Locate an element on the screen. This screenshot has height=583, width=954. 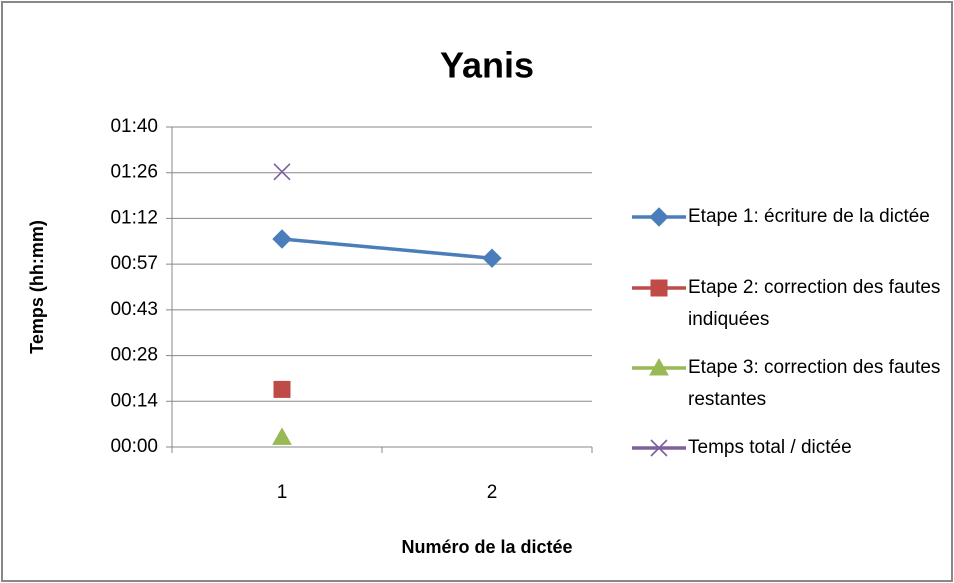
chart-title: Yanis is located at coordinates (487, 65).